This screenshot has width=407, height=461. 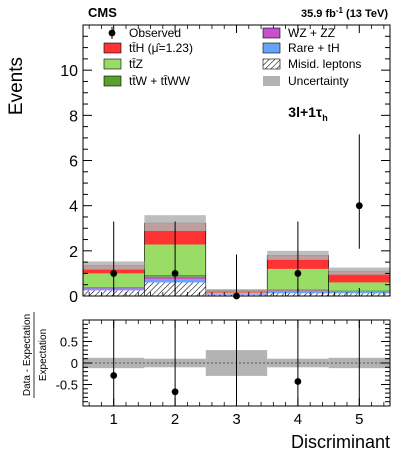 What do you see at coordinates (73, 162) in the screenshot?
I see `y-tick-label: 6` at bounding box center [73, 162].